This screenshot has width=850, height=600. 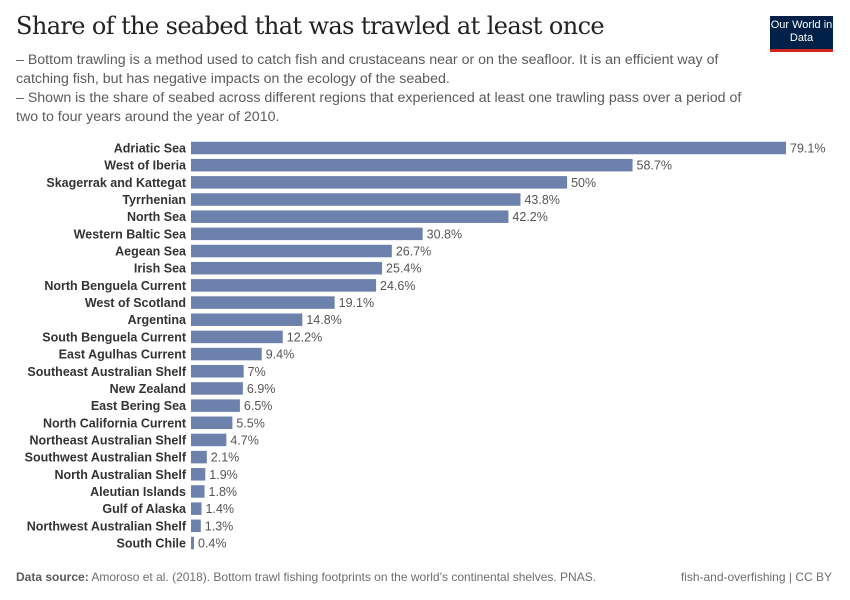 What do you see at coordinates (403, 269) in the screenshot?
I see `value-label: 25.4%` at bounding box center [403, 269].